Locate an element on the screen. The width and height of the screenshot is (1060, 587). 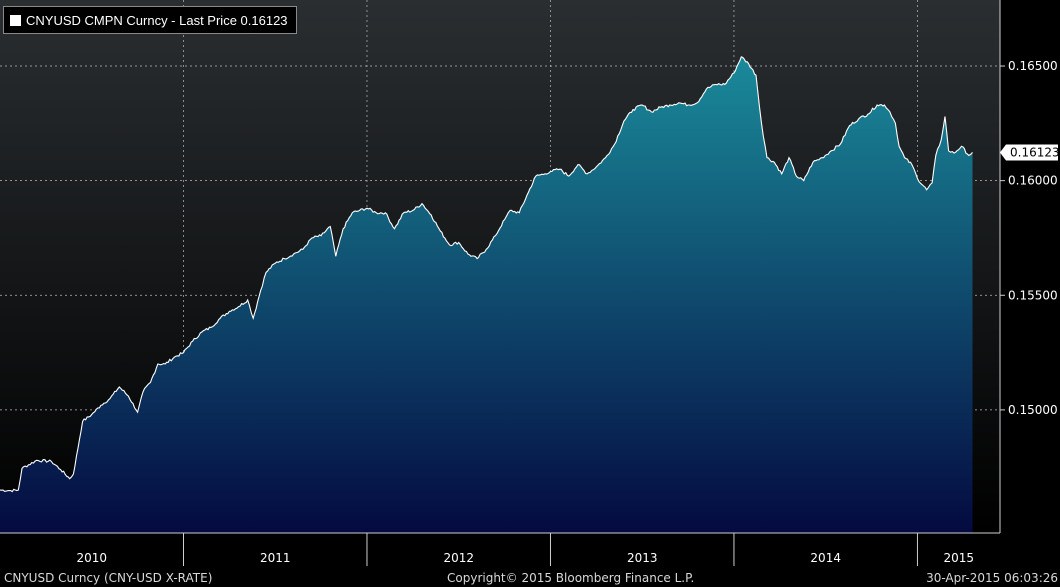
x-tick-label: 2014 is located at coordinates (825, 558).